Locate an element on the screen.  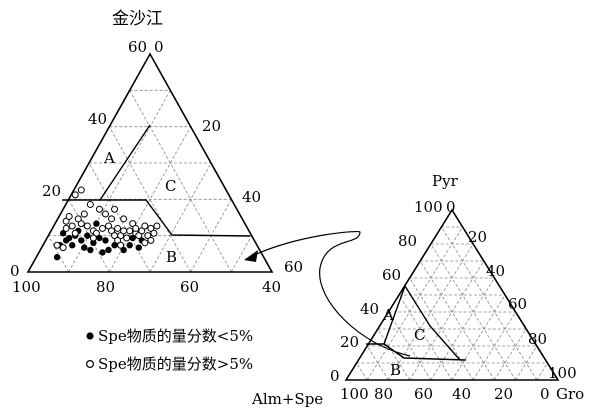
left-field-c: C is located at coordinates (170, 186).